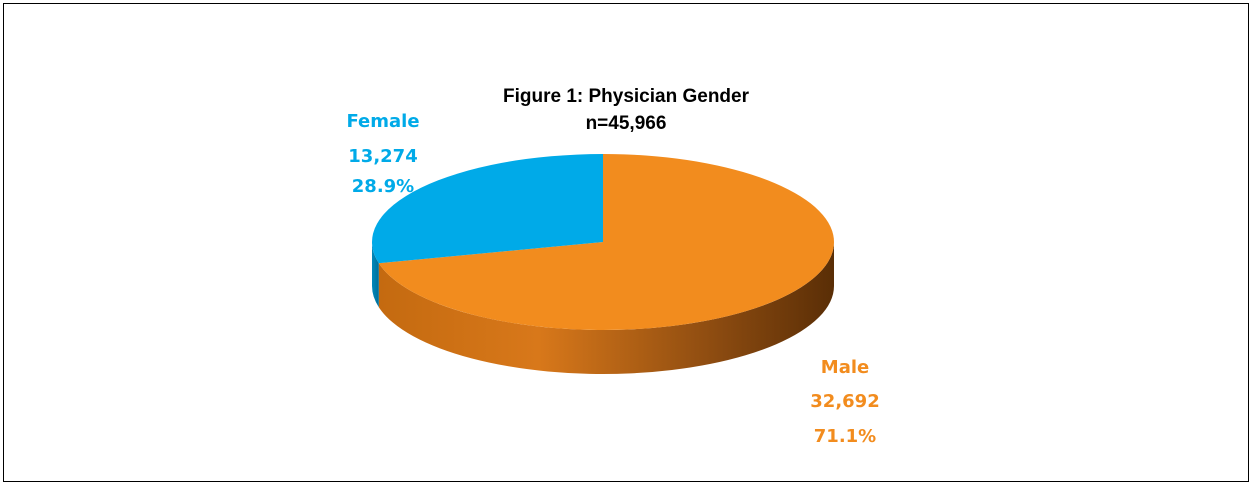 This screenshot has width=1252, height=485. Describe the element at coordinates (626, 123) in the screenshot. I see `chart-subtitle: n=45,966` at that location.